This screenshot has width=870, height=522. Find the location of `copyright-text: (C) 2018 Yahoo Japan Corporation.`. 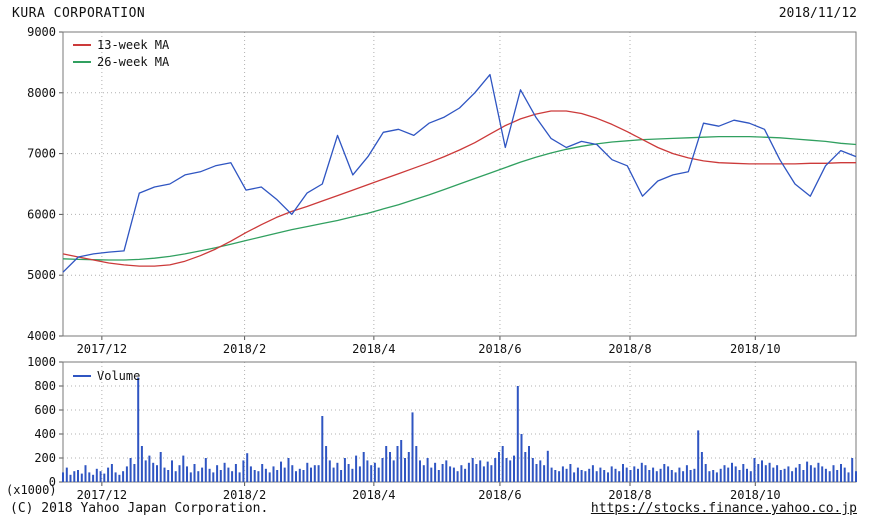

copyright-text: (C) 2018 Yahoo Japan Corporation. is located at coordinates (139, 508).